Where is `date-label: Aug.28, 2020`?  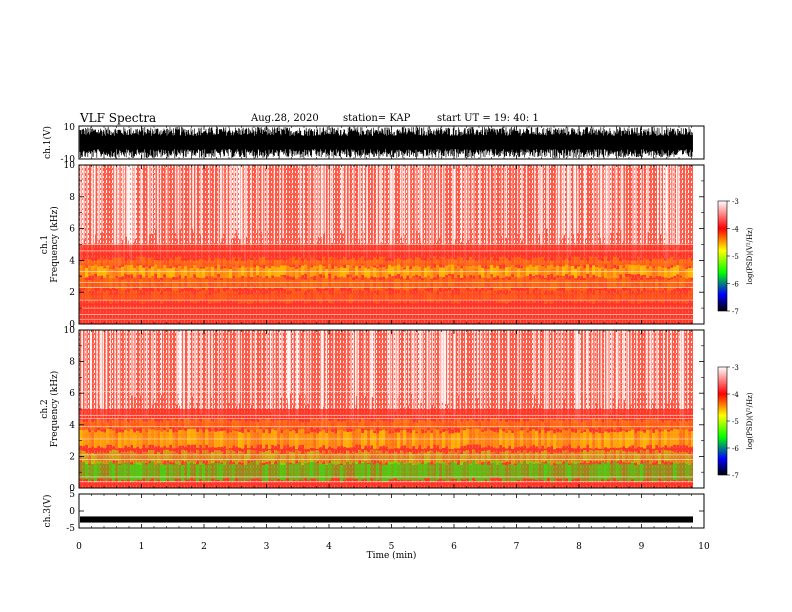
date-label: Aug.28, 2020 is located at coordinates (285, 118).